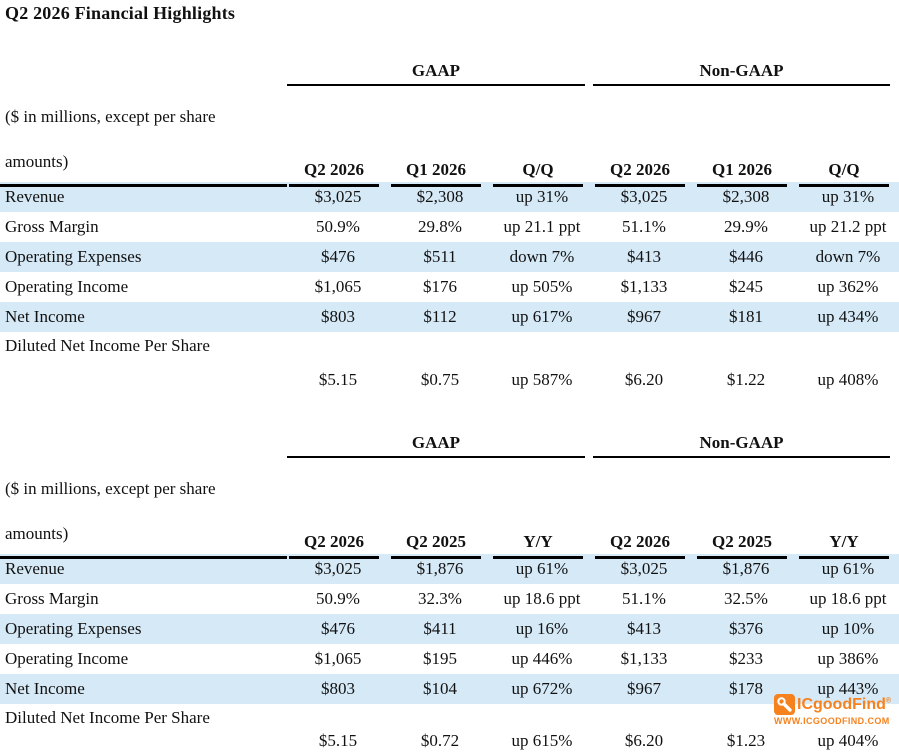  I want to click on cell-value: 32.5%, so click(746, 598).